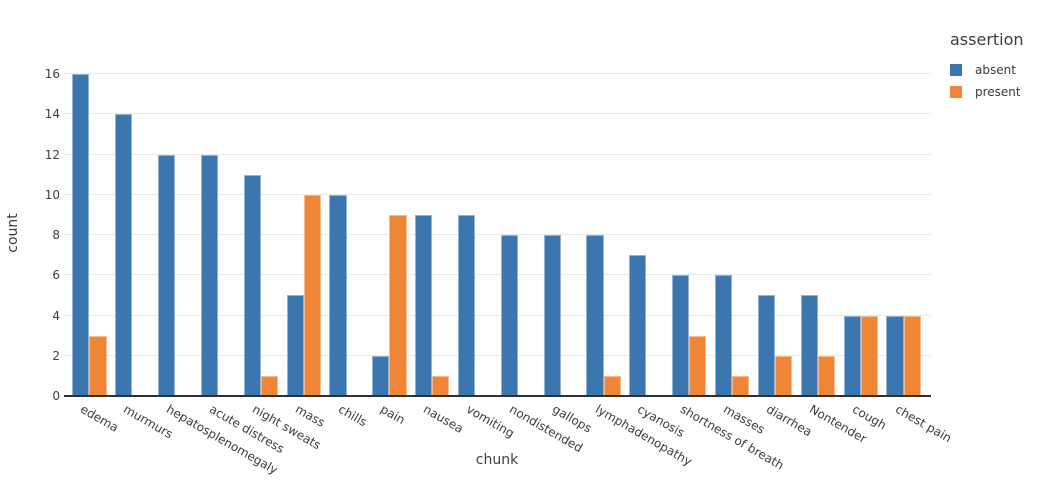  What do you see at coordinates (52, 194) in the screenshot?
I see `y-tick-label-10: 10` at bounding box center [52, 194].